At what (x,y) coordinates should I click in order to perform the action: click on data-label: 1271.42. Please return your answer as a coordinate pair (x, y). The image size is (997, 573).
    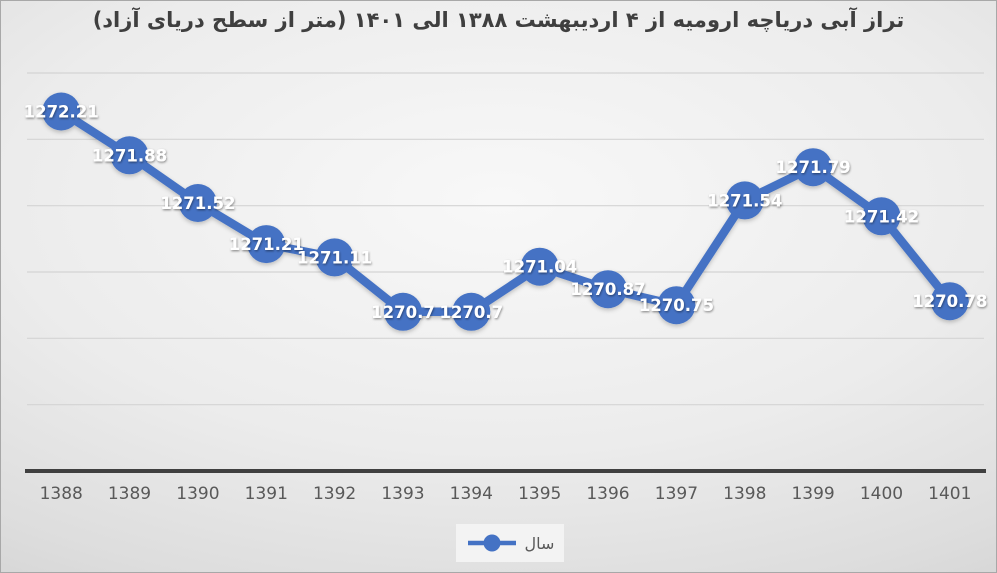
    Looking at the image, I should click on (881, 216).